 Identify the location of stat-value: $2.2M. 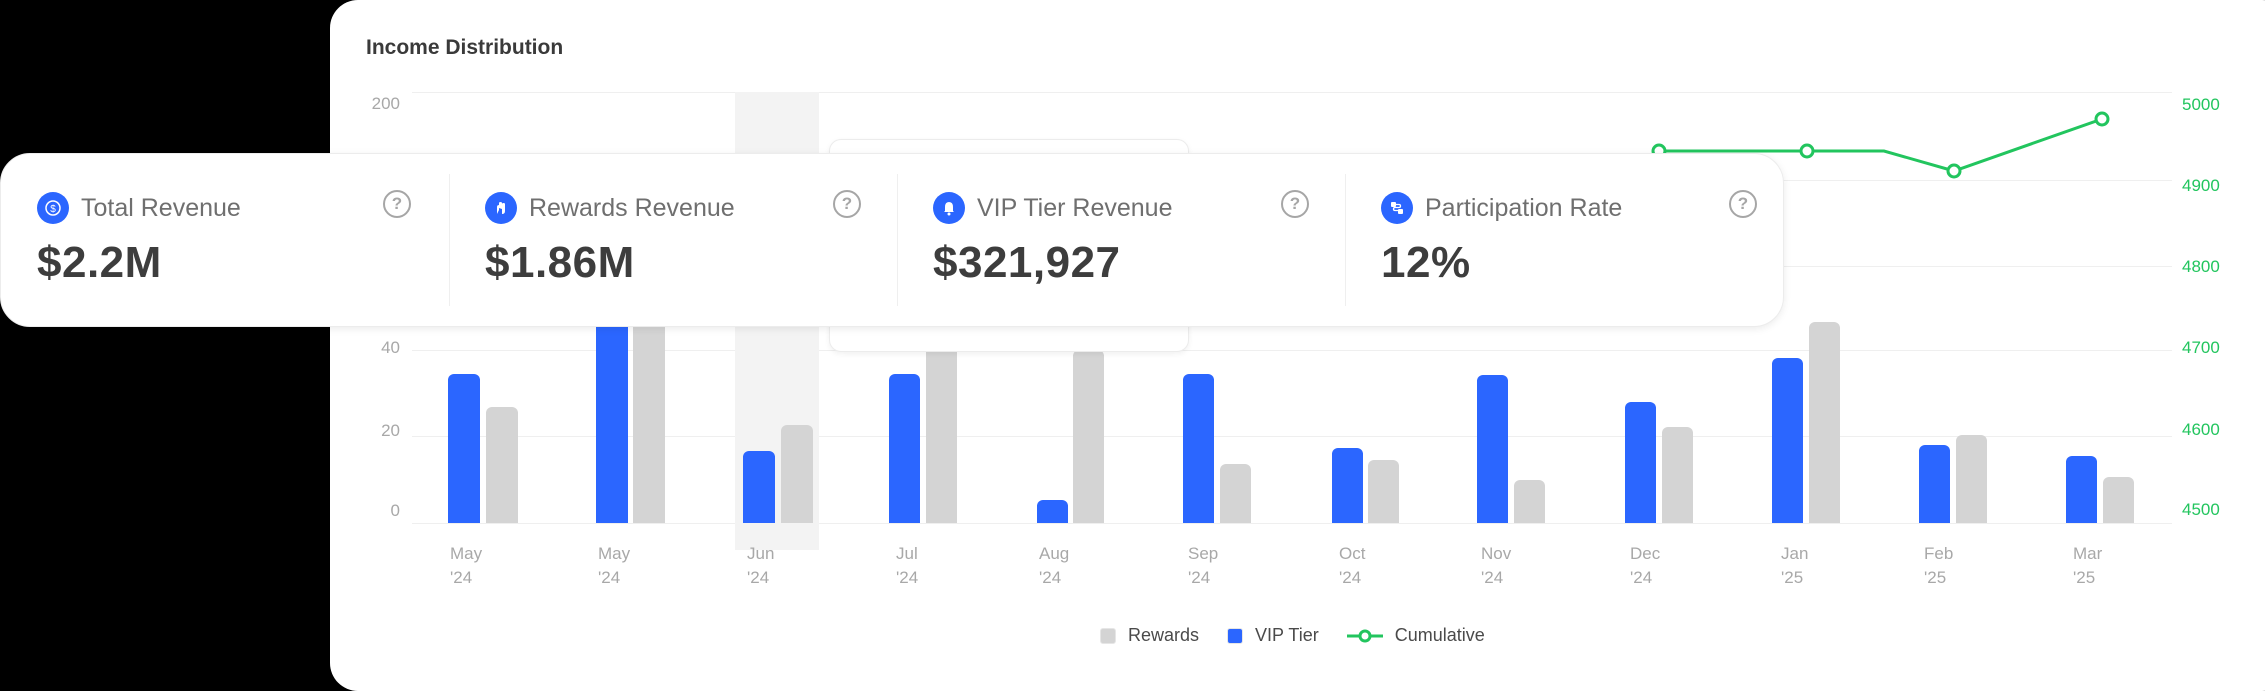
(99, 262).